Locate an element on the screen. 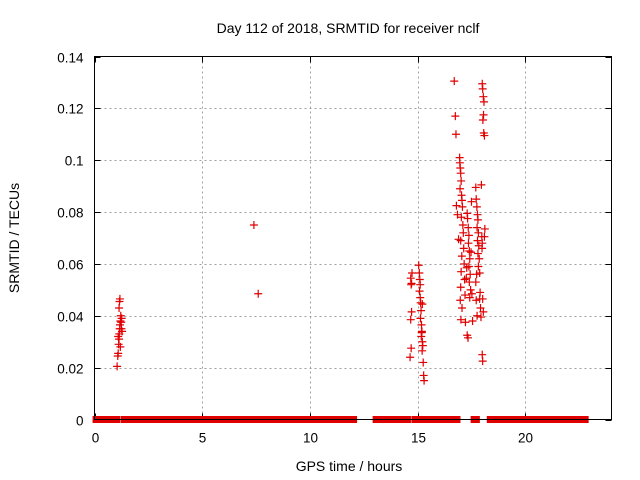  y-tick-label: 0.08 is located at coordinates (70, 213).